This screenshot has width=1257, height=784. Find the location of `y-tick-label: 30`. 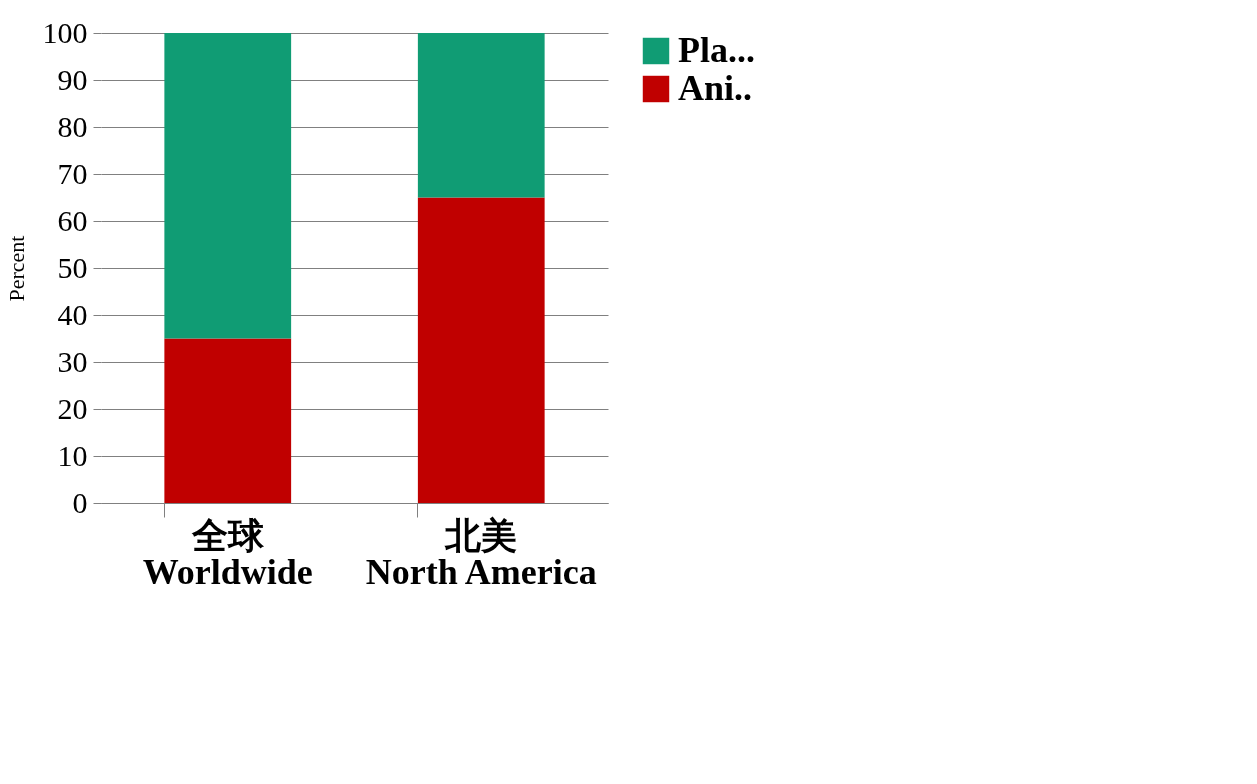

y-tick-label: 30 is located at coordinates (72, 361).